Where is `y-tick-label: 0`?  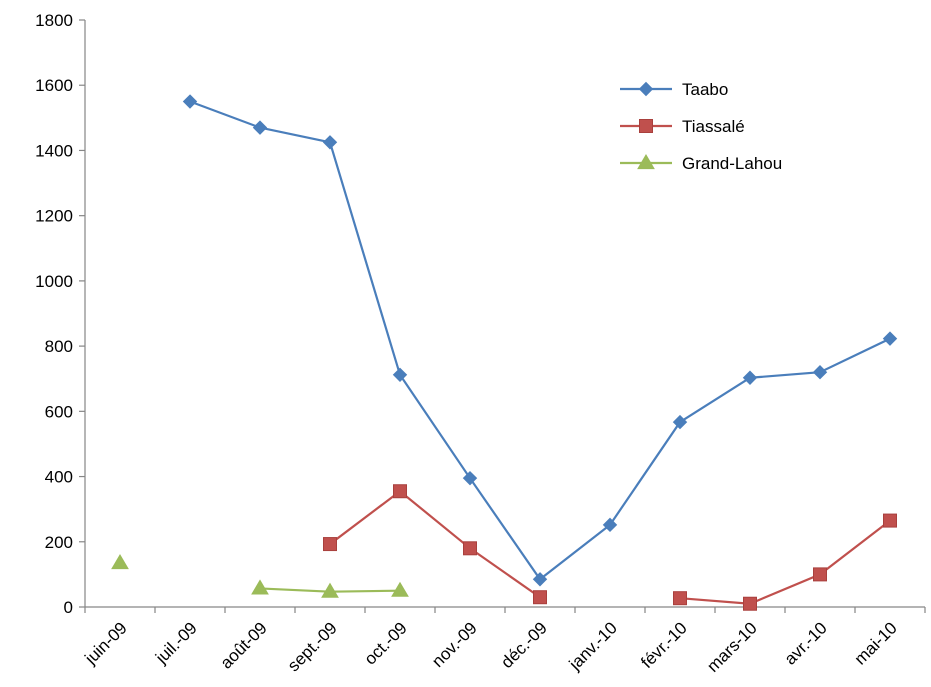
y-tick-label: 0 is located at coordinates (68, 607).